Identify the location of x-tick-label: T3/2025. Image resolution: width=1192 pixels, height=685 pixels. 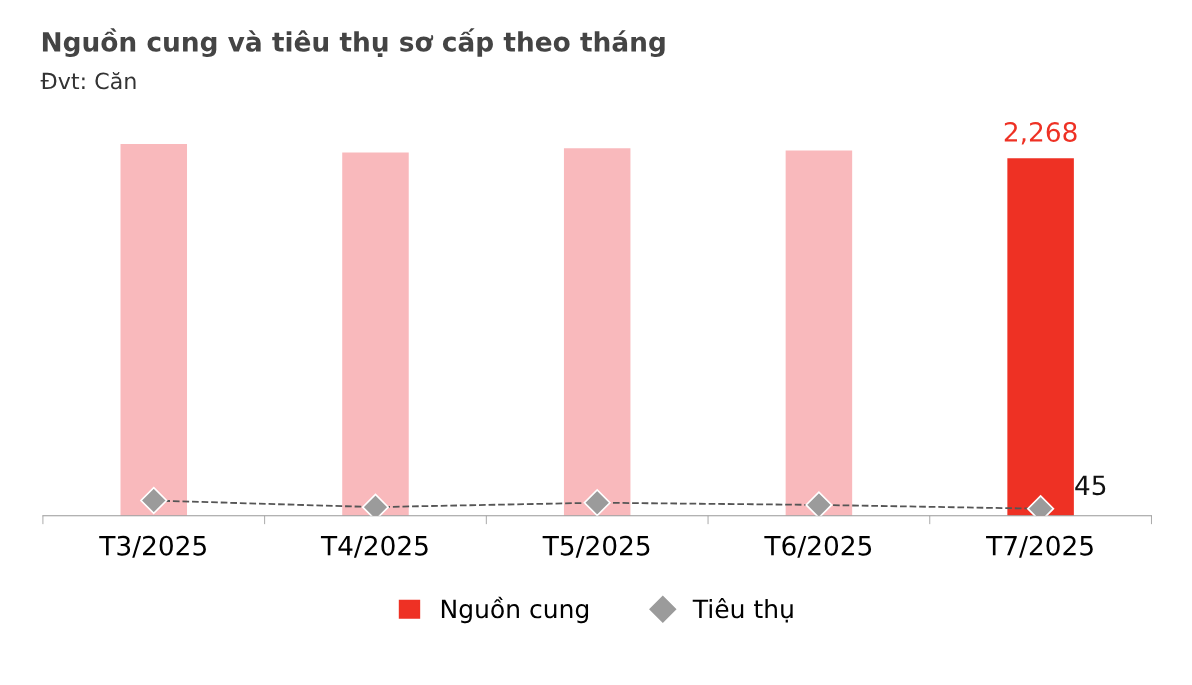
(152, 546).